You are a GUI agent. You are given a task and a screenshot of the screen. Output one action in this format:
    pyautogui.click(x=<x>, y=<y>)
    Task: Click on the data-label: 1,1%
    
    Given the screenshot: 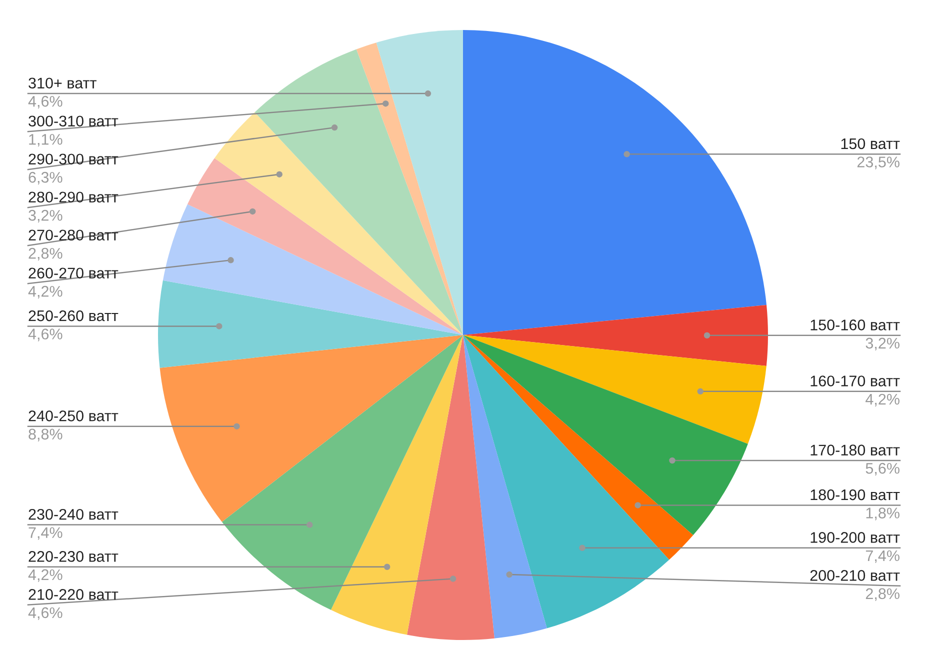 What is the action you would take?
    pyautogui.click(x=45, y=140)
    